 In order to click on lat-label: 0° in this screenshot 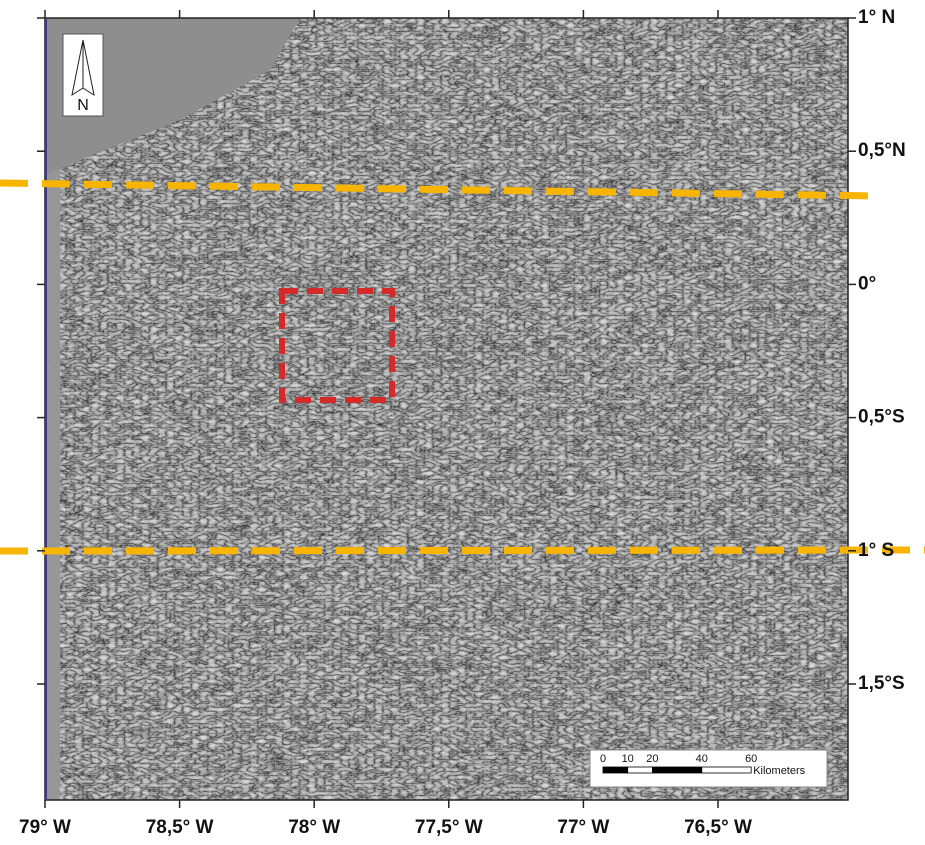, I will do `click(867, 283)`.